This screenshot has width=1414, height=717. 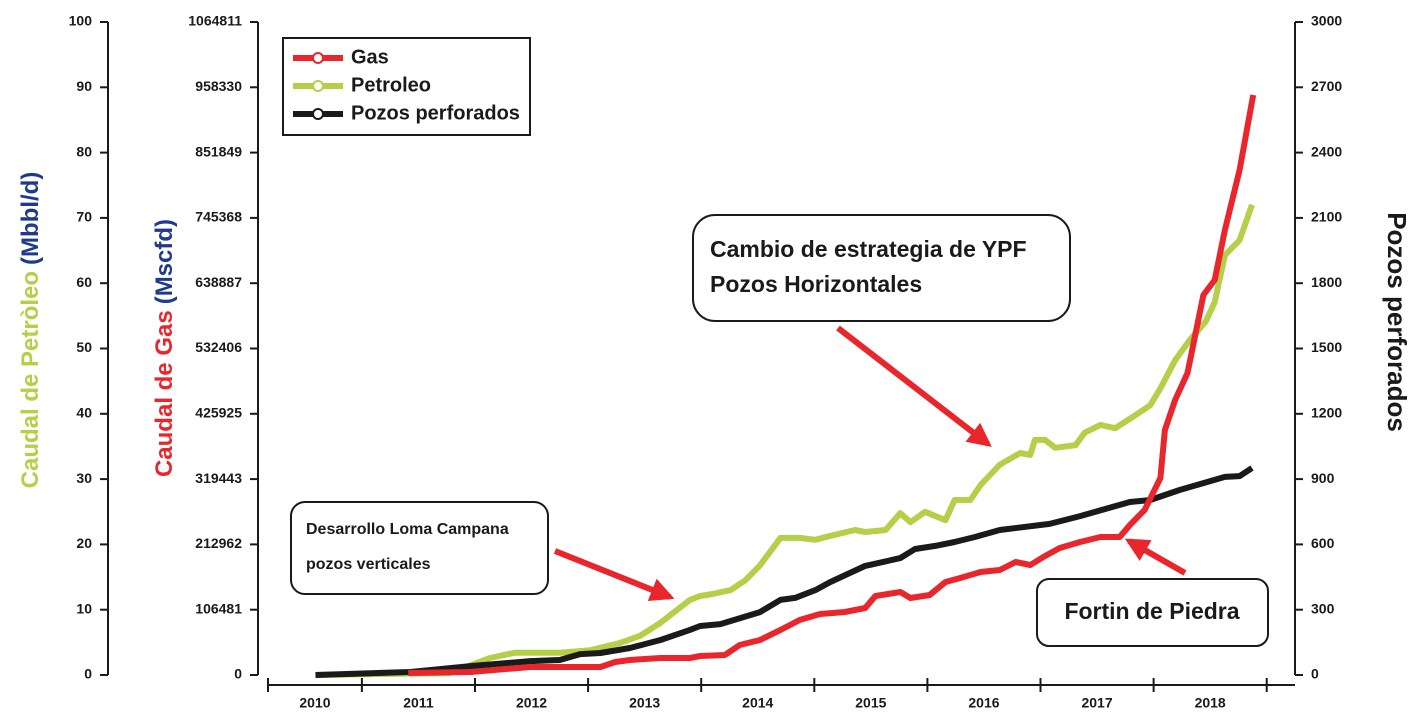 What do you see at coordinates (84, 347) in the screenshot?
I see `y-tick-label: 50` at bounding box center [84, 347].